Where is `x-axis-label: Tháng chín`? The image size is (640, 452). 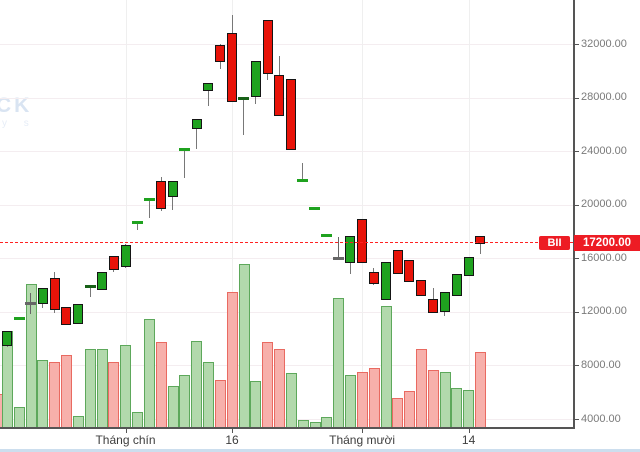 x-axis-label: Tháng chín is located at coordinates (125, 440).